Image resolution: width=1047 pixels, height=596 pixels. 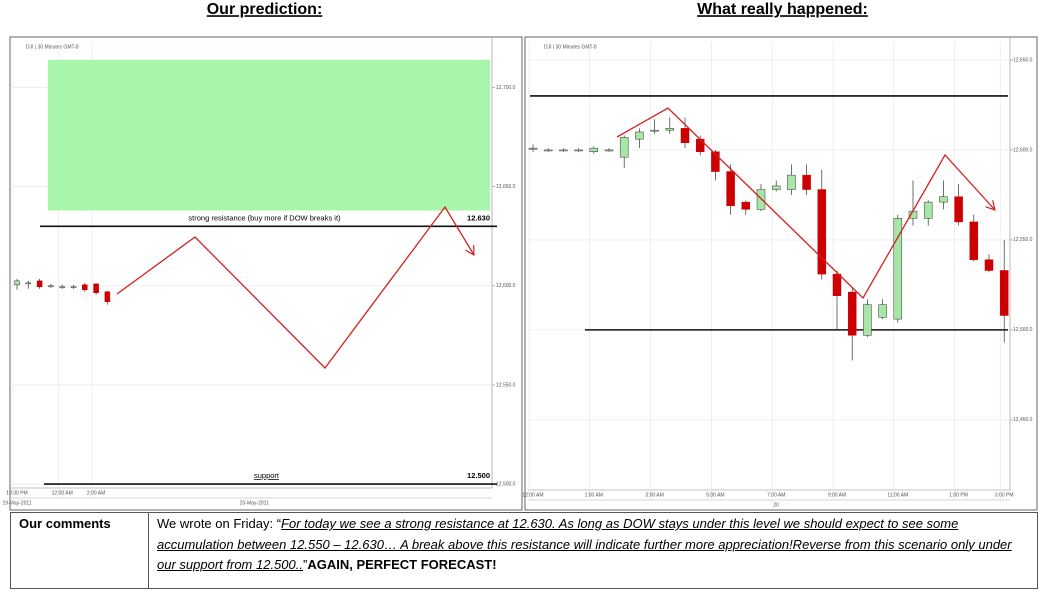 I want to click on y-tick-label: 12,700.0, so click(x=506, y=88).